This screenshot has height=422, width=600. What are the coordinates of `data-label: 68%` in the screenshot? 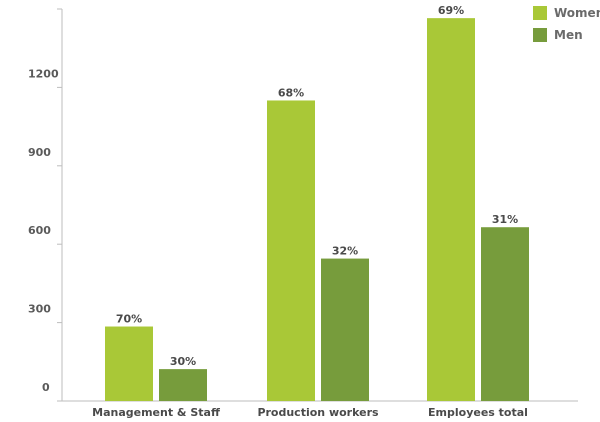 It's located at (291, 92).